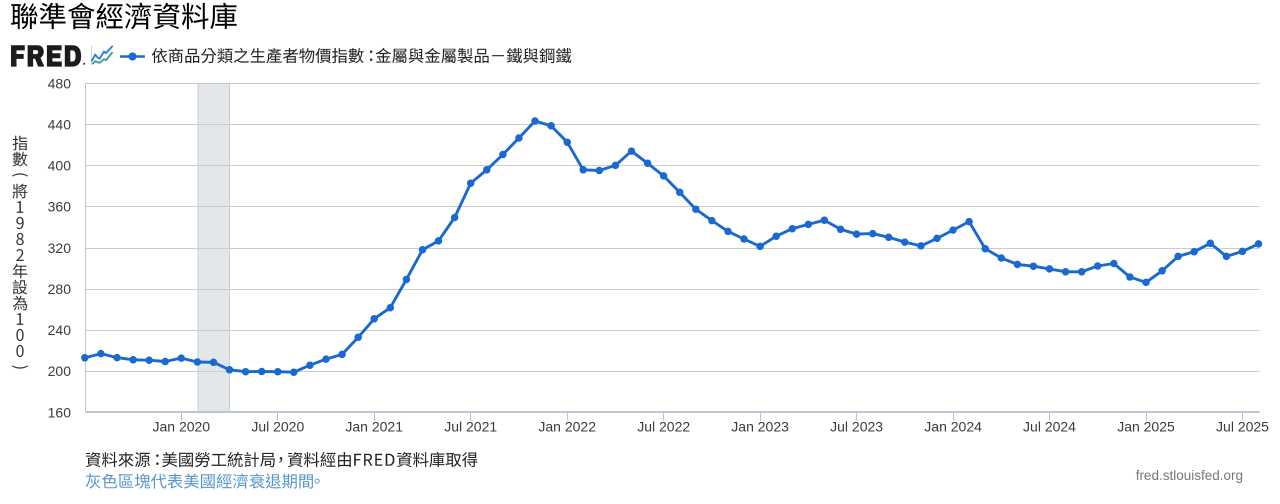 The height and width of the screenshot is (504, 1280). Describe the element at coordinates (567, 427) in the screenshot. I see `svg-text: Jan 2022` at that location.